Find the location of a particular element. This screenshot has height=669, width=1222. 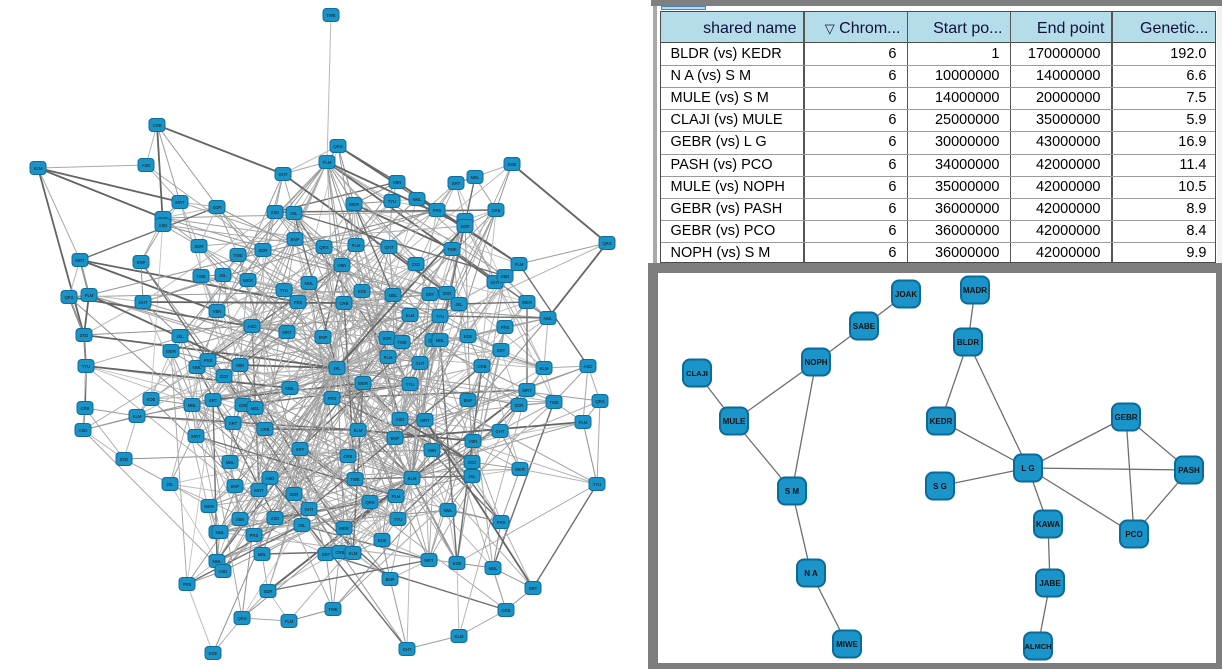

svg-text: N A is located at coordinates (811, 573).